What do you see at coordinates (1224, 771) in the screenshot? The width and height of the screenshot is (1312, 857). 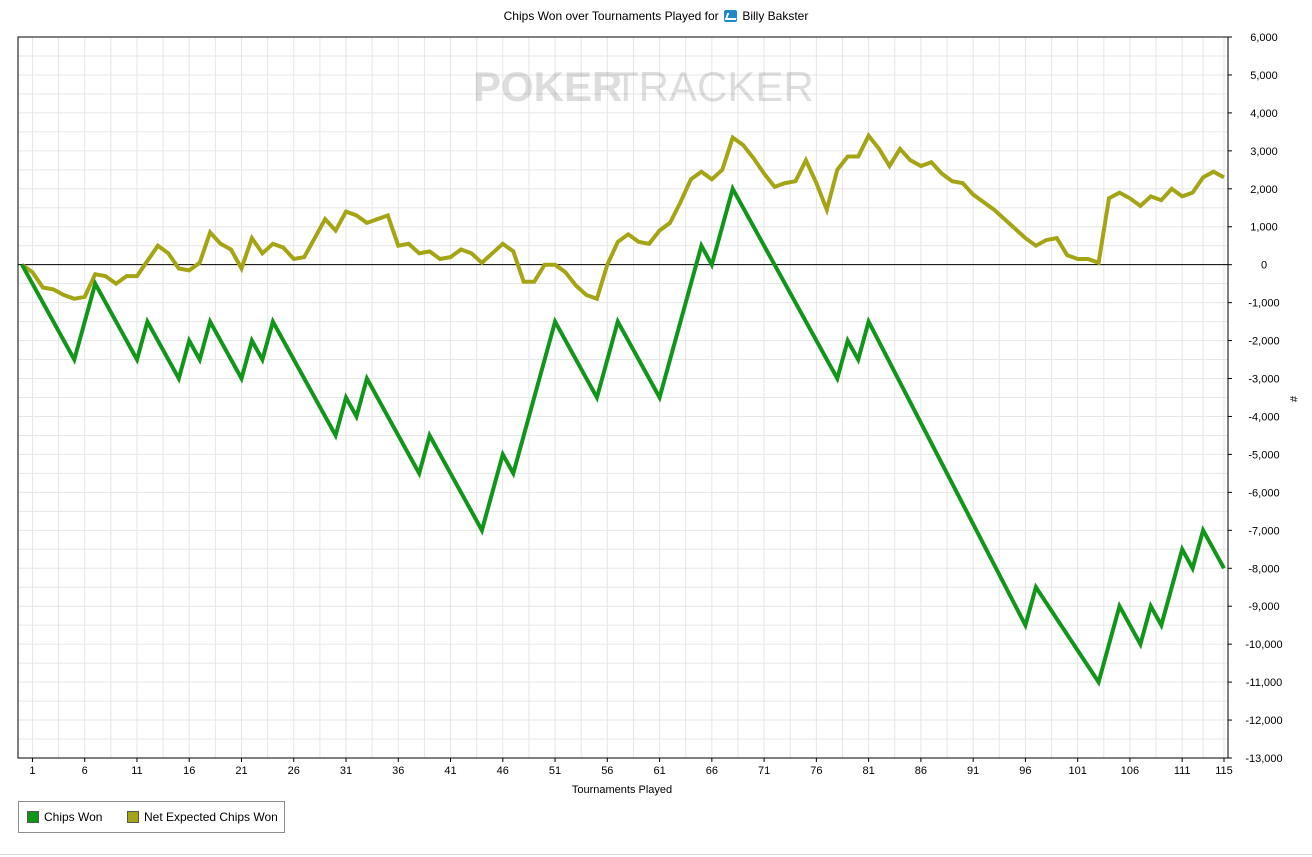 I see `x-tick-label: 115` at bounding box center [1224, 771].